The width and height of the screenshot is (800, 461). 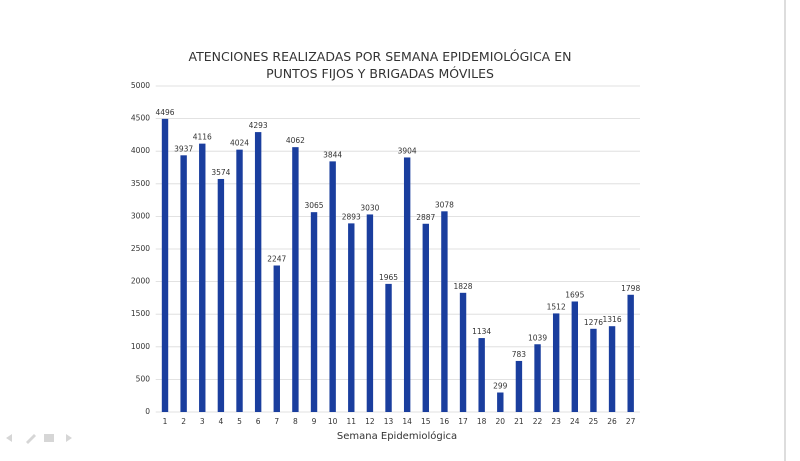 I want to click on value-label: 1798, so click(x=630, y=288).